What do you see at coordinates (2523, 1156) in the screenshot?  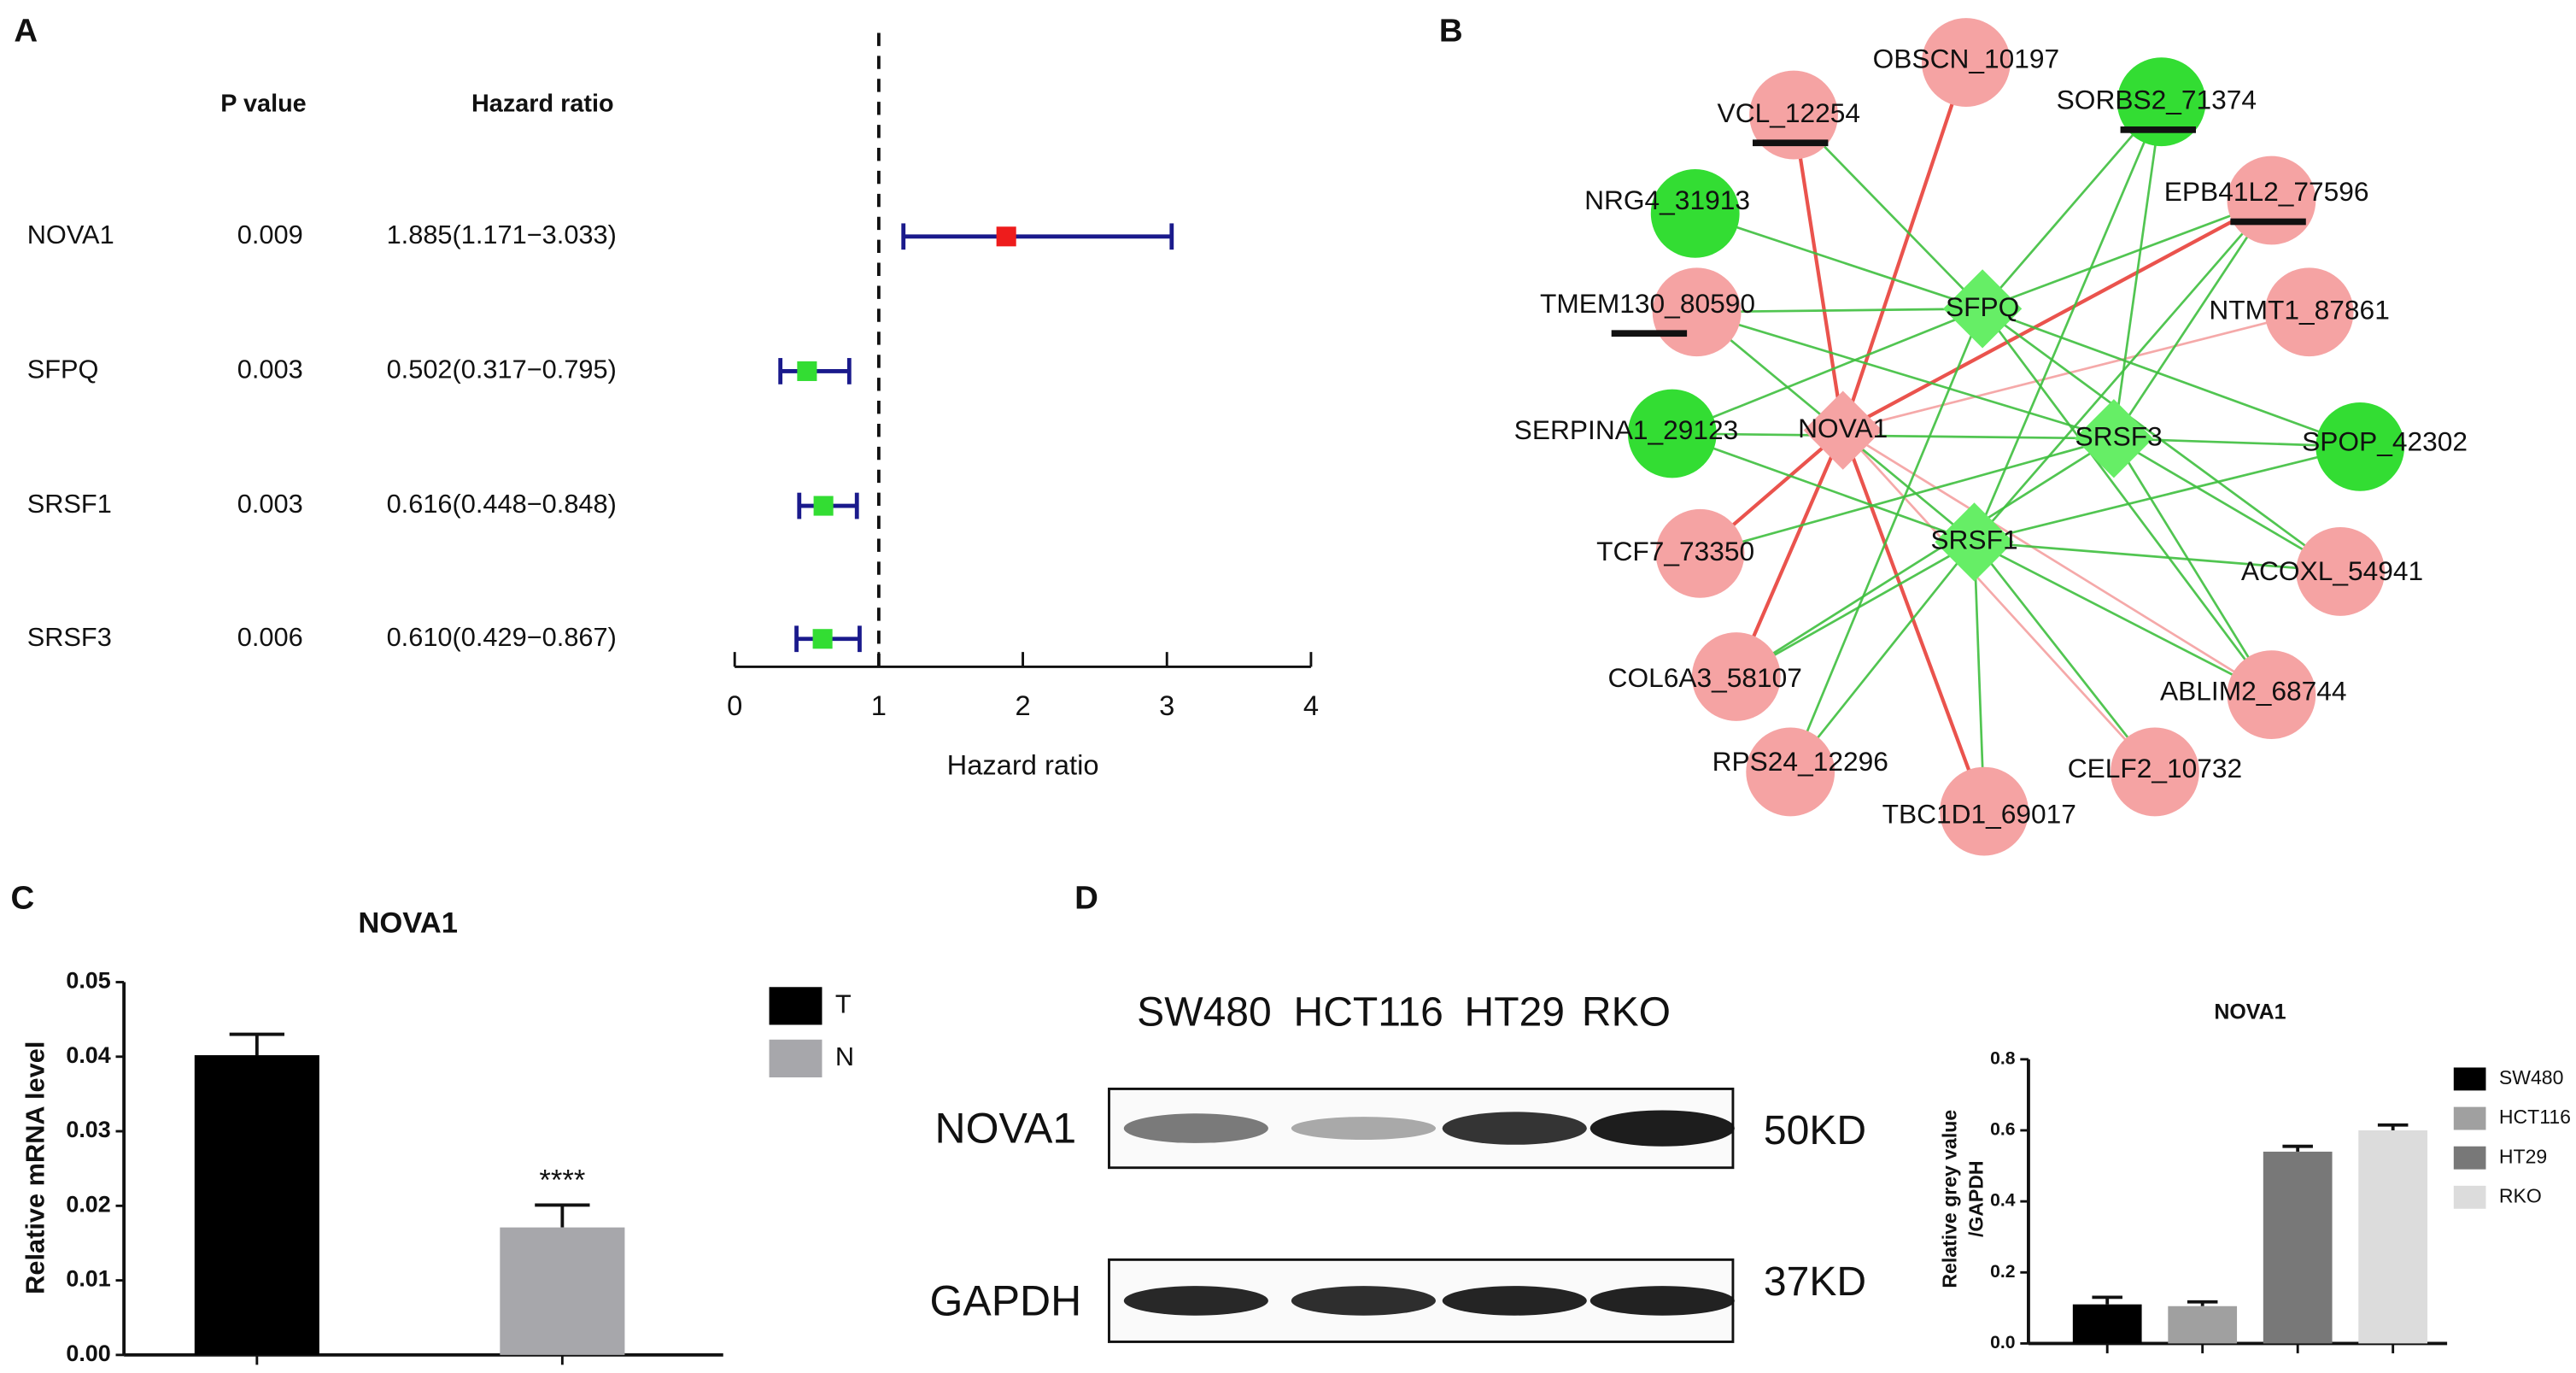 I see `legend-label: HT29` at bounding box center [2523, 1156].